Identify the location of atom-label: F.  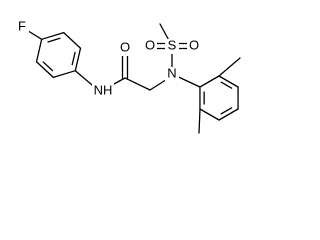
(22, 25).